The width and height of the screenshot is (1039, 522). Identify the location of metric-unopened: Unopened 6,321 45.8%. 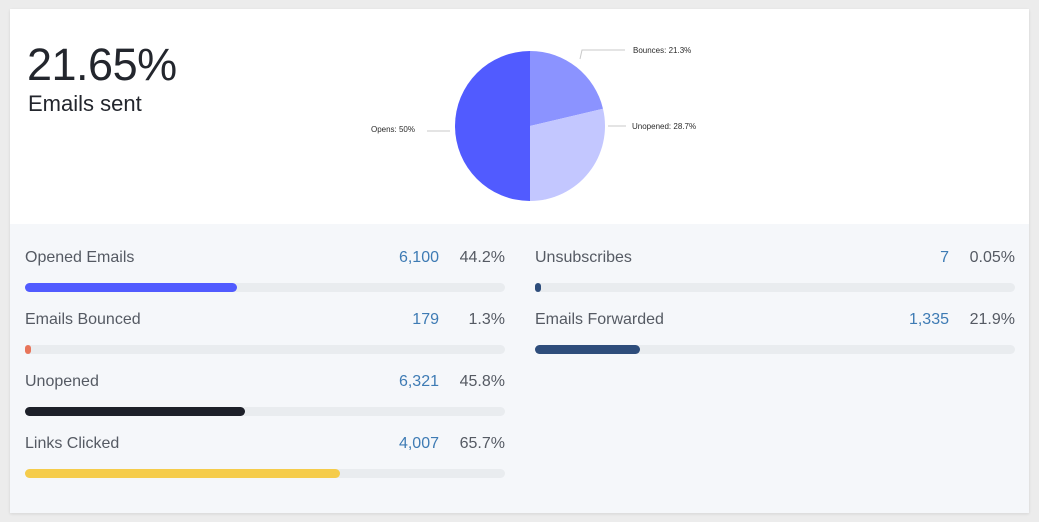
(265, 382).